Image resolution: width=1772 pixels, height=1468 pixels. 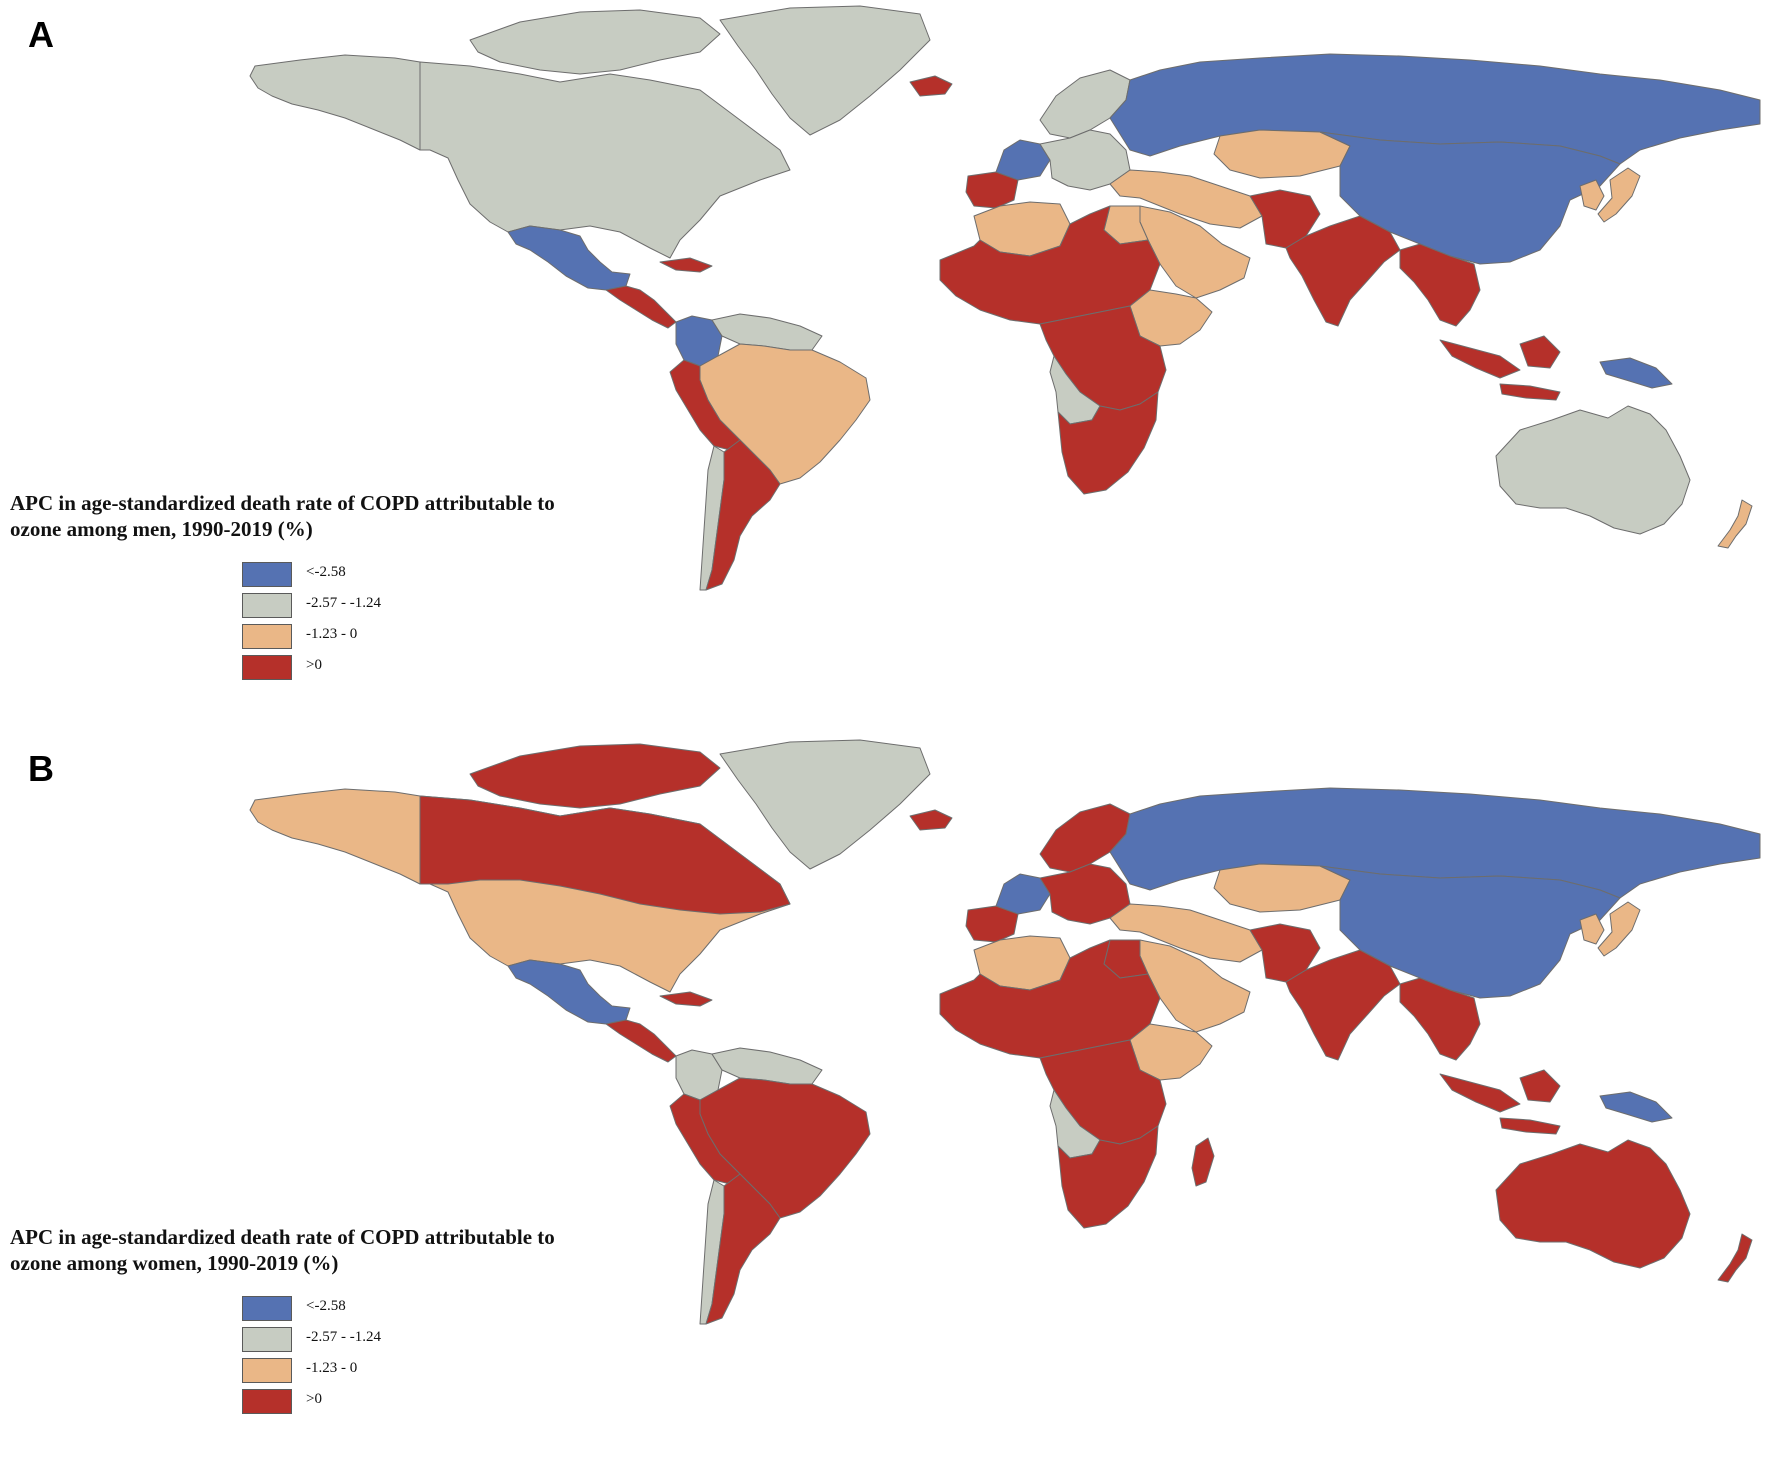 I want to click on legend-title-line2: ozone among men, 1990-2019 (%), so click(x=161, y=529).